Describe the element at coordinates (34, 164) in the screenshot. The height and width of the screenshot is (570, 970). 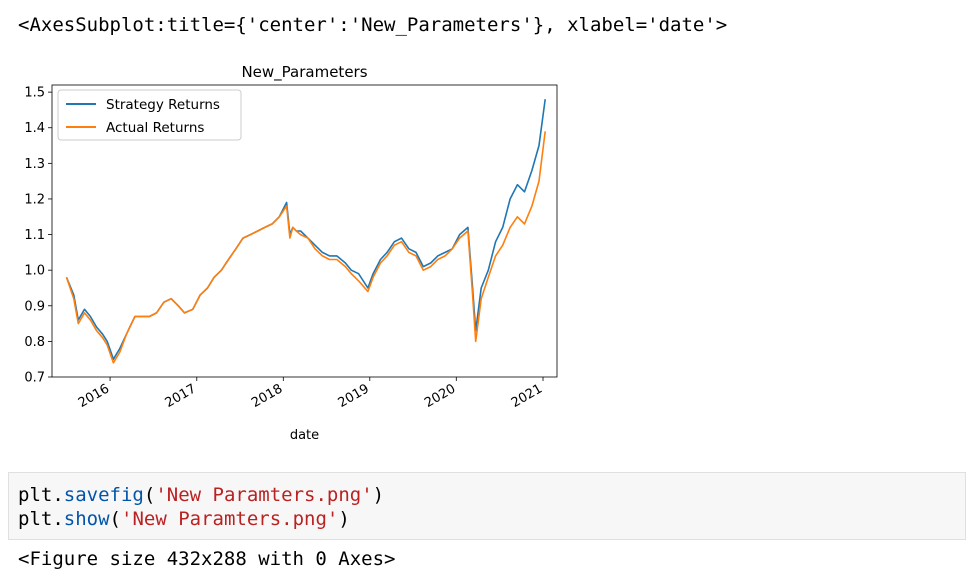
I see `y-tick-label: 1.3` at that location.